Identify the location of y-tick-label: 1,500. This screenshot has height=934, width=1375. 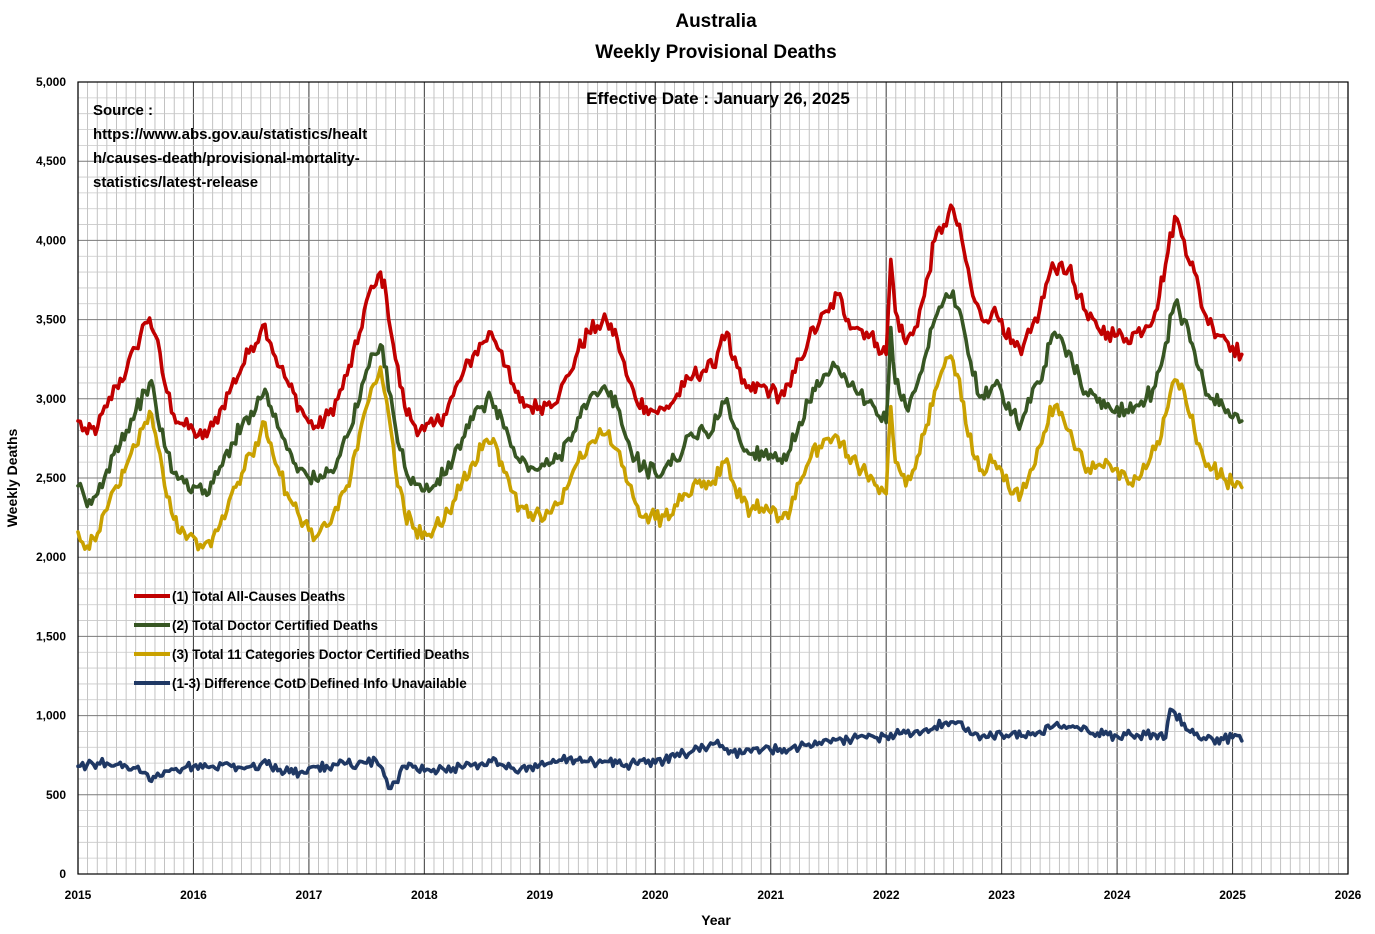
(51, 636).